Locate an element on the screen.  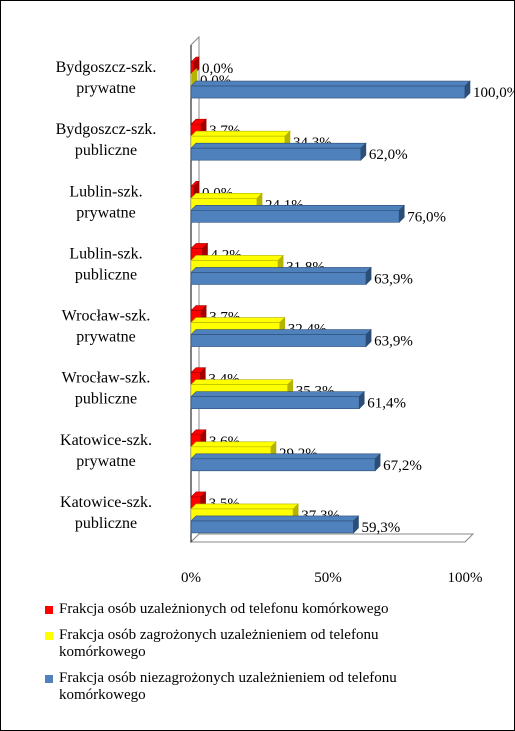
data-label: 59,3% is located at coordinates (380, 528).